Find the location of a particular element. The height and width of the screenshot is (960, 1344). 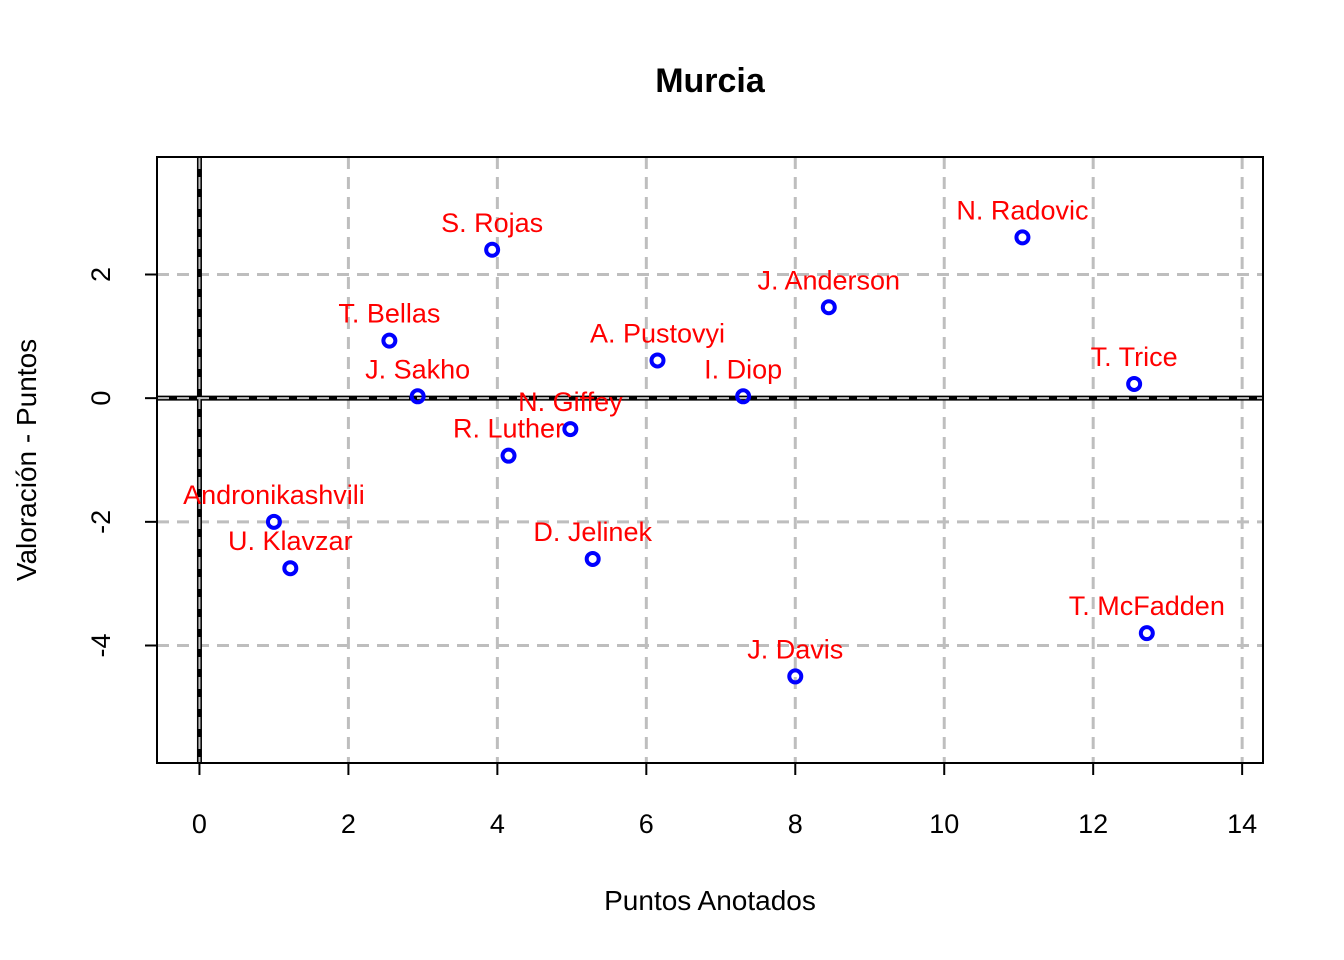

point-label: R. Luther is located at coordinates (508, 429).